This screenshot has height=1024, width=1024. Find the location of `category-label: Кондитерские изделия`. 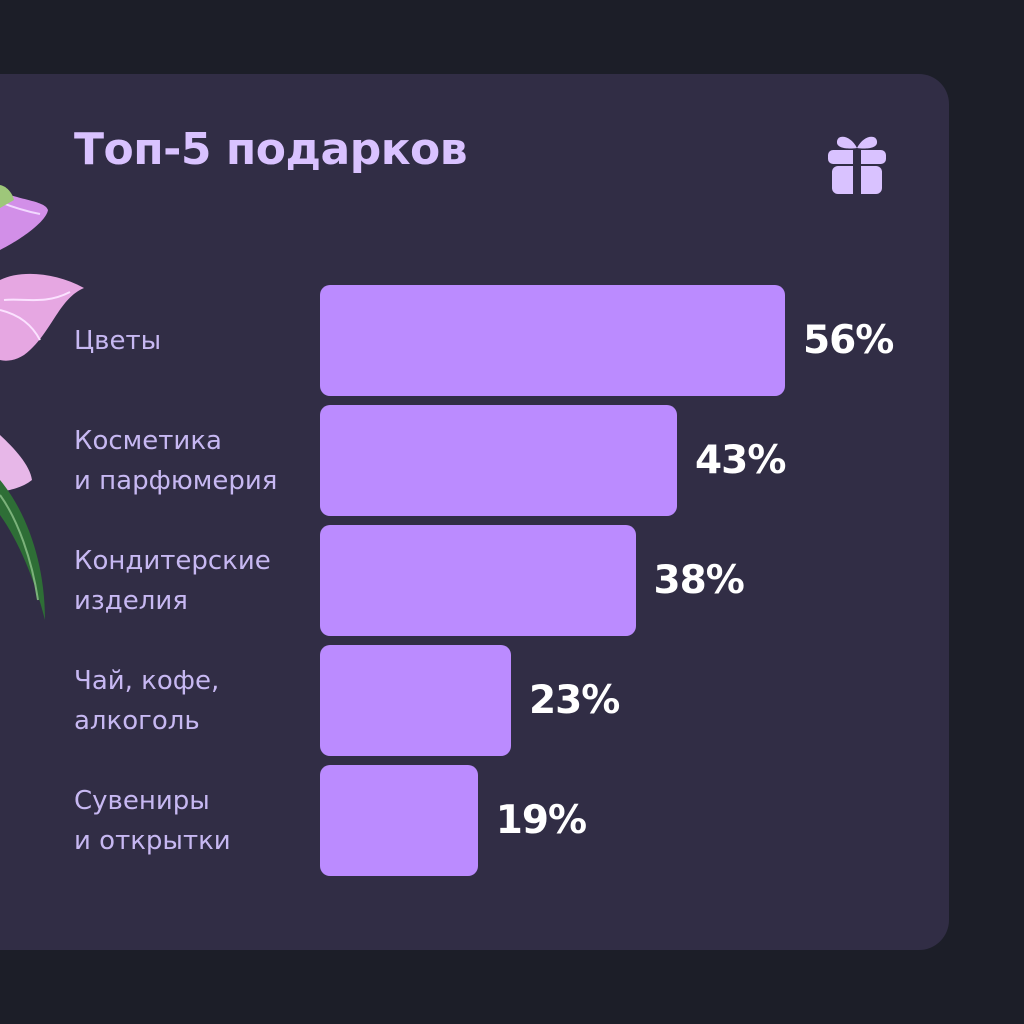

category-label: Кондитерские изделия is located at coordinates (172, 580).